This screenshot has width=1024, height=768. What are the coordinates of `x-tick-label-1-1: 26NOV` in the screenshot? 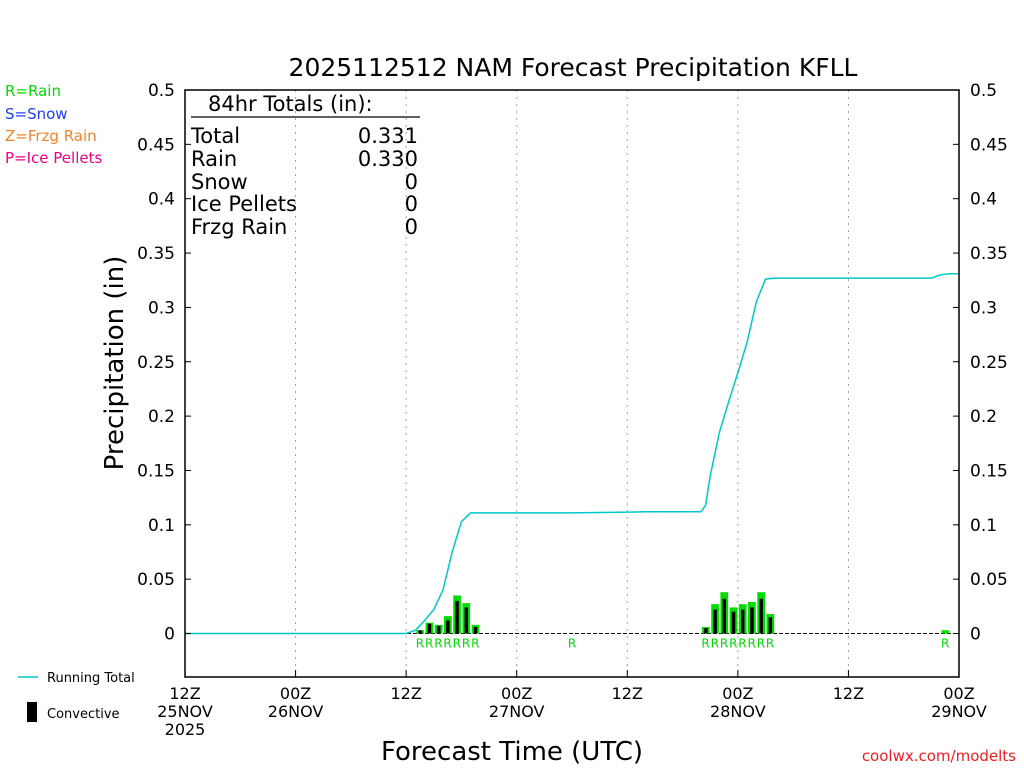 It's located at (296, 711).